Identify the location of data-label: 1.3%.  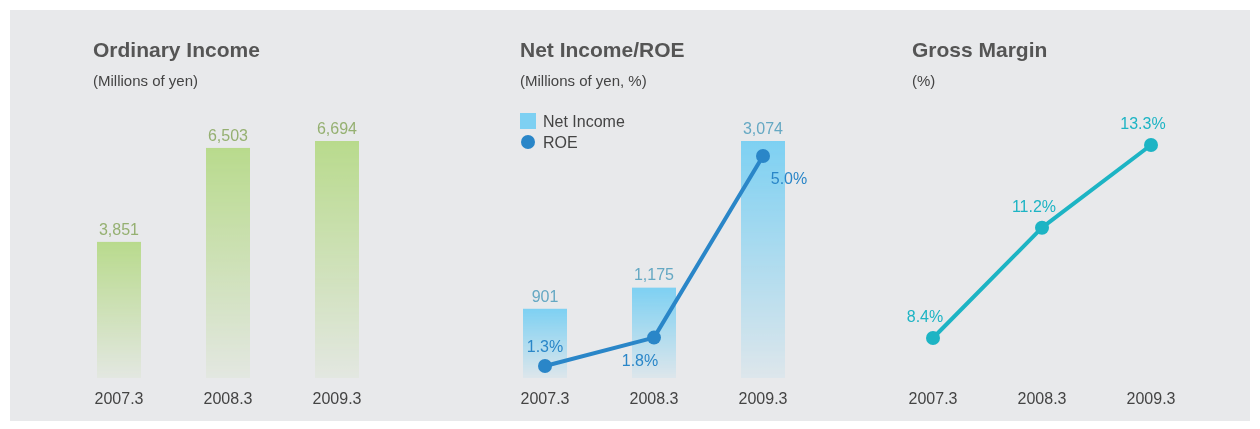
(545, 346).